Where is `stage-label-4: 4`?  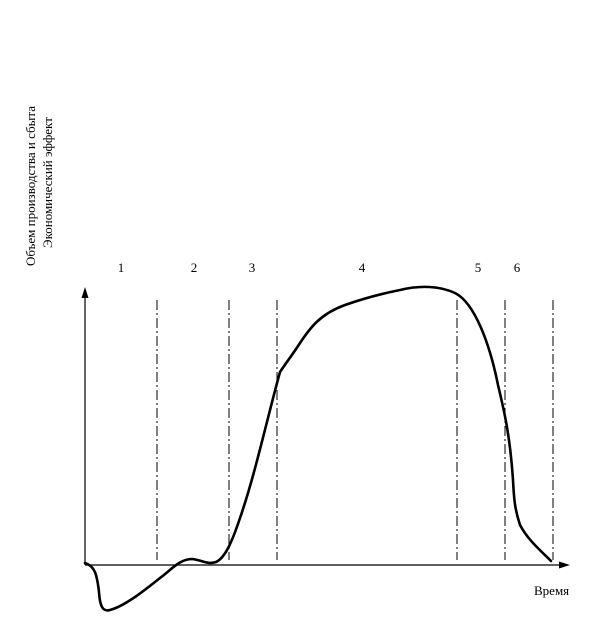
stage-label-4: 4 is located at coordinates (362, 267).